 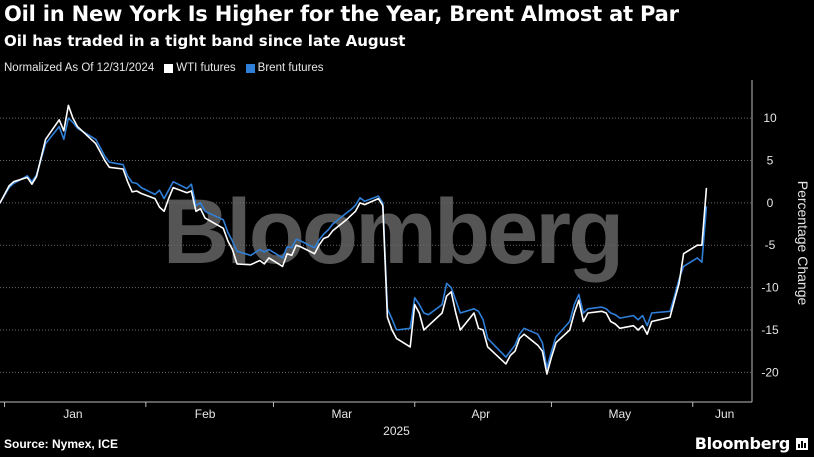 I want to click on legend-item-wti: WTI futures, so click(x=200, y=68).